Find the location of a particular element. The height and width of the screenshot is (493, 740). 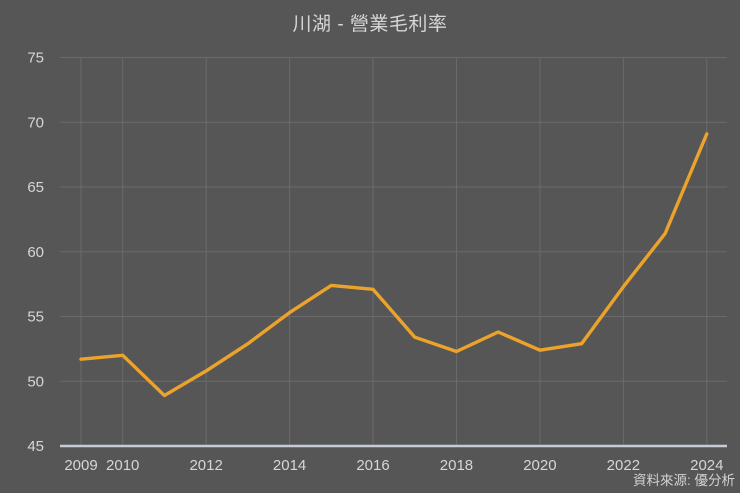

y-tick-label: 70 is located at coordinates (35, 122).